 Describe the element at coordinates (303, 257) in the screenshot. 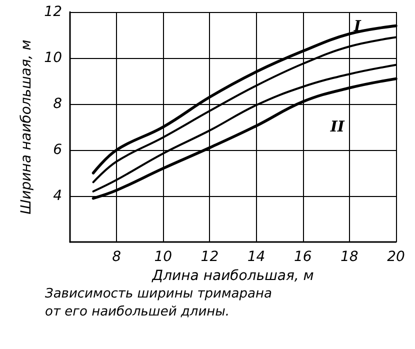

I see `x-tick-label: 16` at that location.